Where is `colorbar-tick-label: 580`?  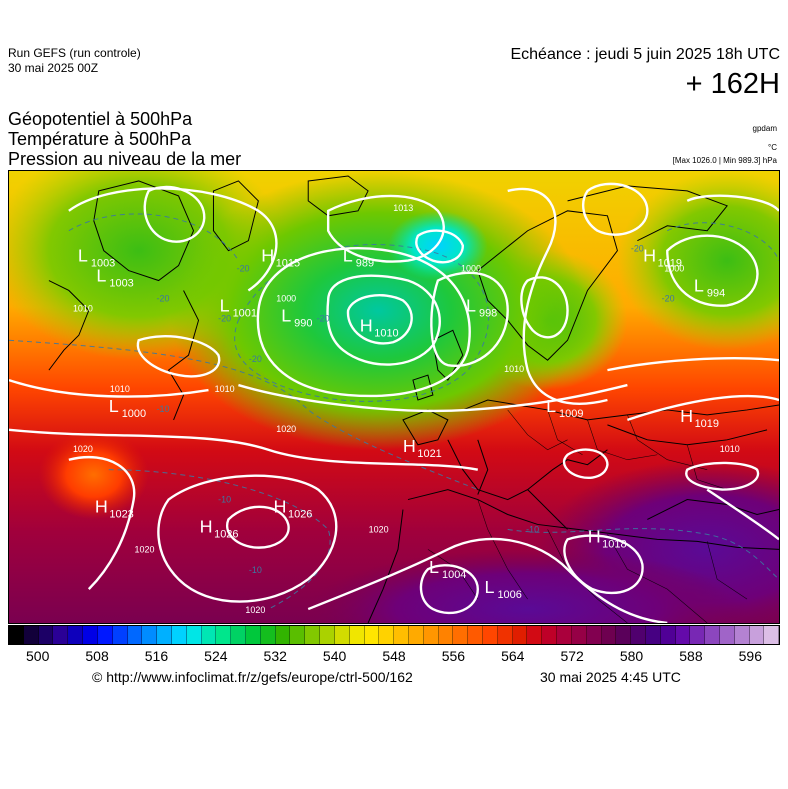
colorbar-tick-label: 580 is located at coordinates (631, 656).